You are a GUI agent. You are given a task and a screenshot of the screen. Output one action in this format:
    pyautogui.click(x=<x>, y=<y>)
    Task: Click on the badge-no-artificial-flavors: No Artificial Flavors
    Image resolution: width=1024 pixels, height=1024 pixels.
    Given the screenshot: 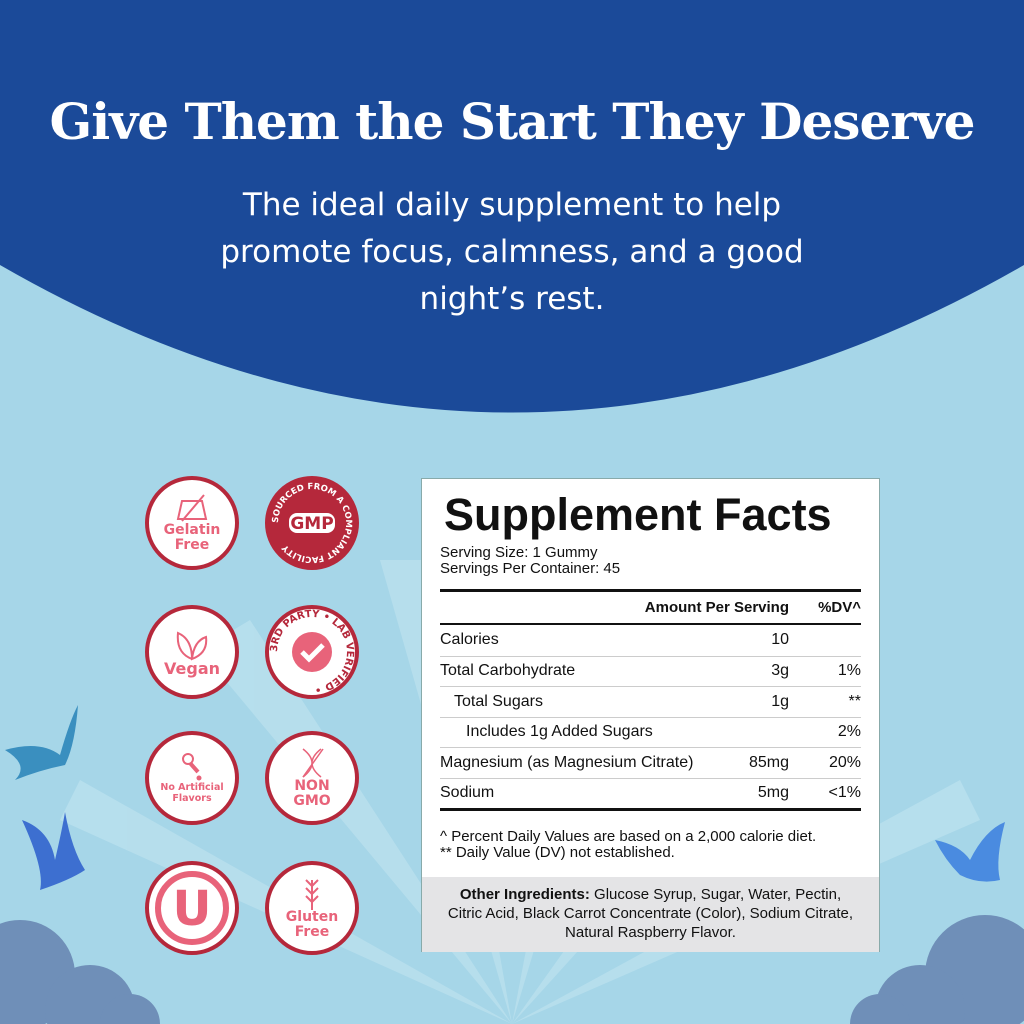 What is the action you would take?
    pyautogui.click(x=192, y=778)
    